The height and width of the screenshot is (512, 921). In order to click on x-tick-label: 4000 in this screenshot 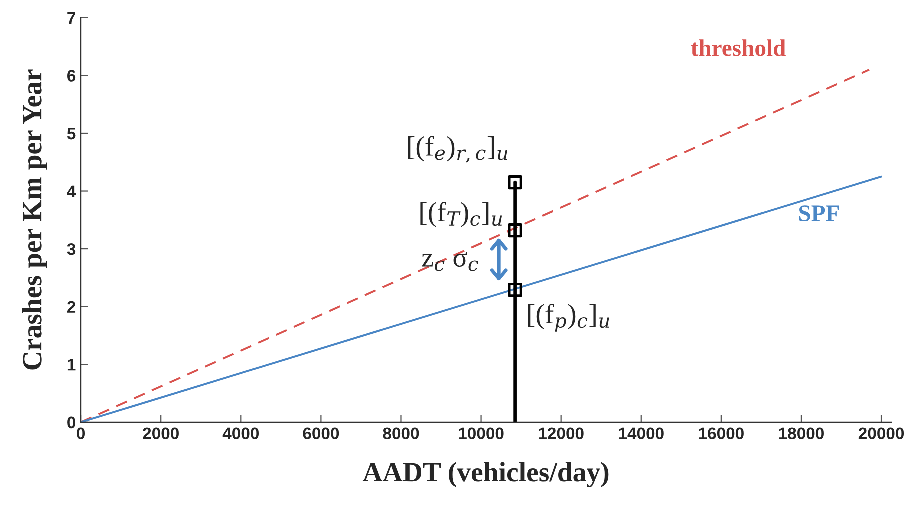, I will do `click(240, 434)`.